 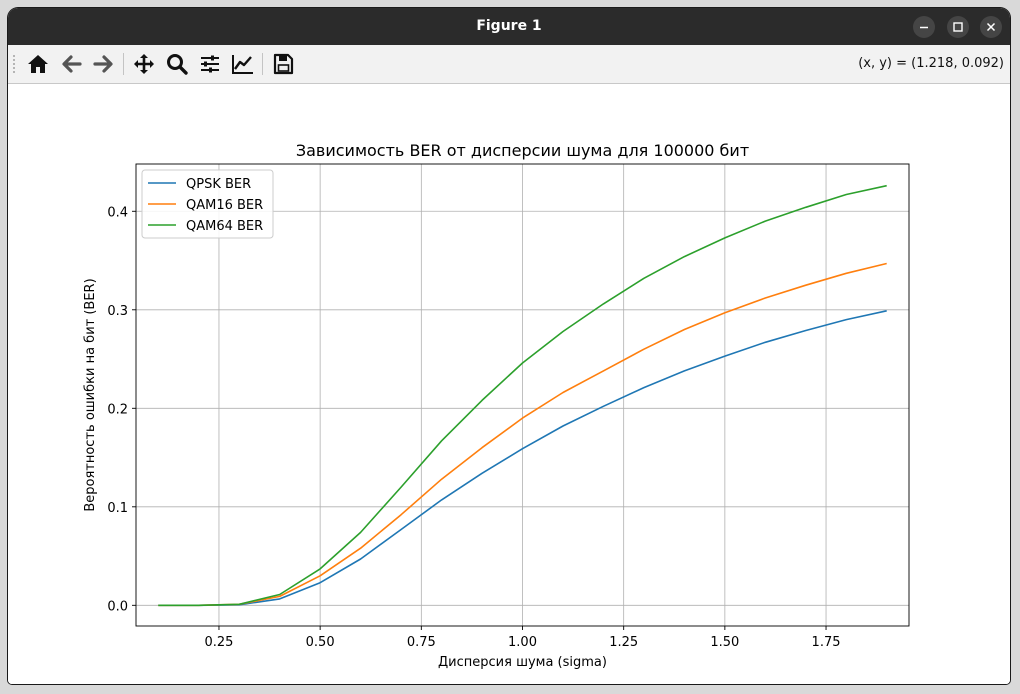 What do you see at coordinates (224, 205) in the screenshot?
I see `legend-label: QAM16 BER` at bounding box center [224, 205].